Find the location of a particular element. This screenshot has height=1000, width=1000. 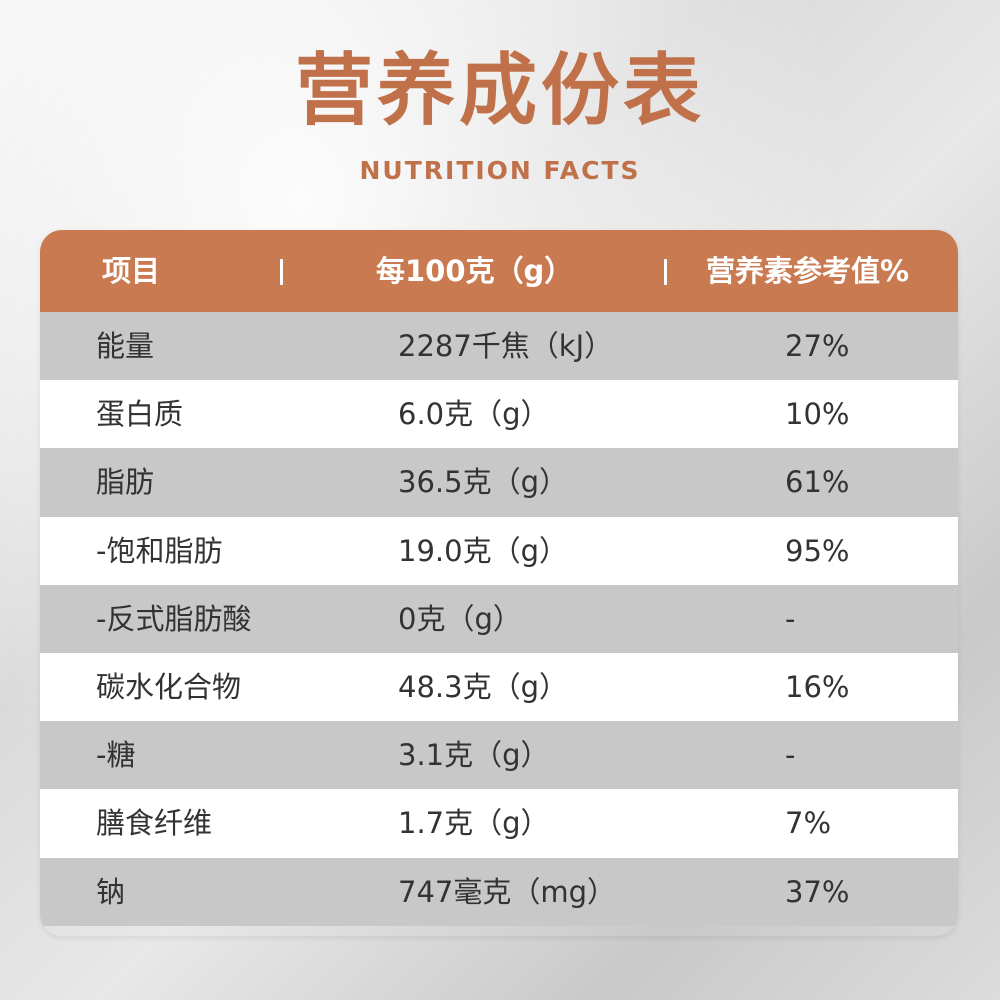

row-item: -糖 is located at coordinates (116, 755).